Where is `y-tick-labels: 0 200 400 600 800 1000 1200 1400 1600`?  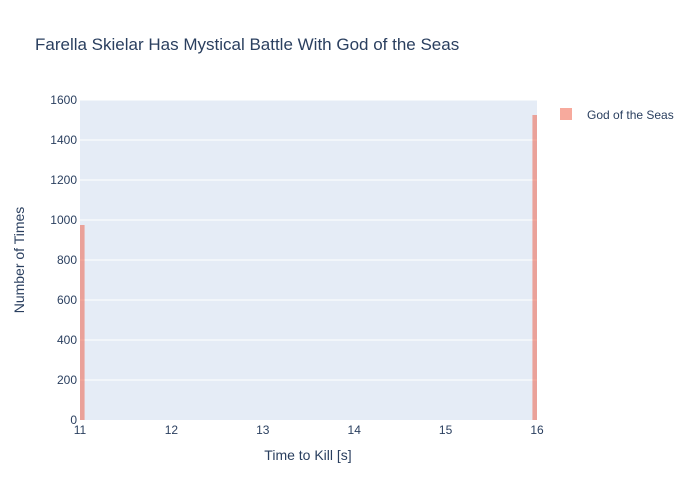
y-tick-labels: 0 200 400 600 800 1000 1200 1400 1600 is located at coordinates (63, 260).